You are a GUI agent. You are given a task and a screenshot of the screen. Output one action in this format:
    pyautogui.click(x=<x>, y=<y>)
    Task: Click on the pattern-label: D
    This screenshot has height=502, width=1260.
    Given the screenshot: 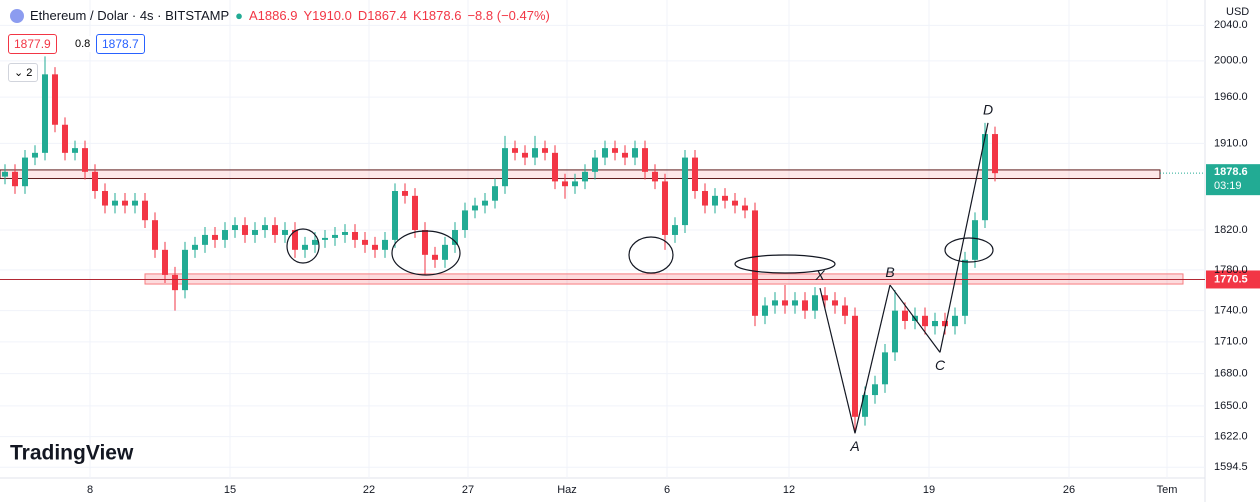 What is the action you would take?
    pyautogui.click(x=988, y=110)
    